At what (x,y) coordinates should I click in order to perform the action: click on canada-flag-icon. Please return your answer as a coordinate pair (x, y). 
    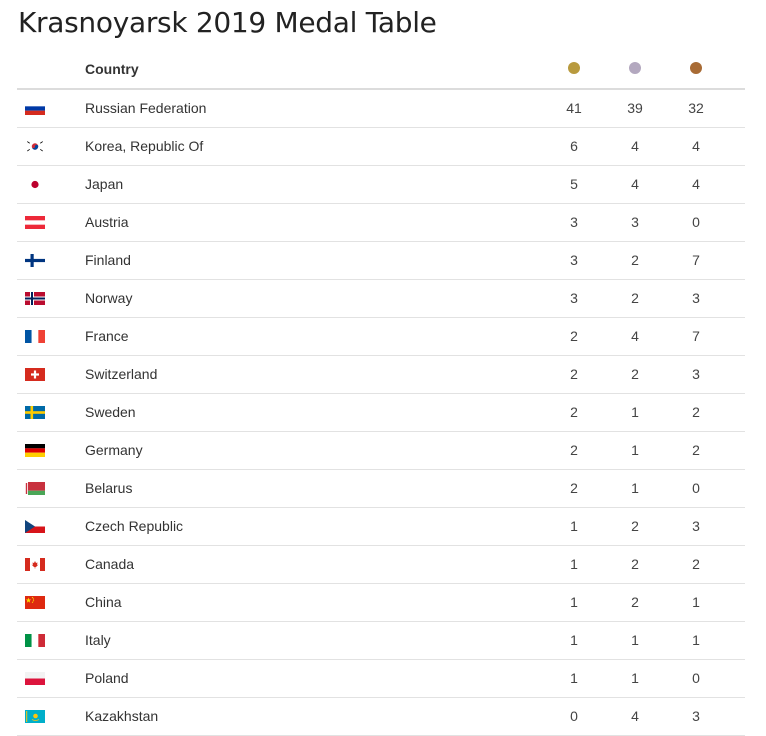
    Looking at the image, I should click on (35, 564).